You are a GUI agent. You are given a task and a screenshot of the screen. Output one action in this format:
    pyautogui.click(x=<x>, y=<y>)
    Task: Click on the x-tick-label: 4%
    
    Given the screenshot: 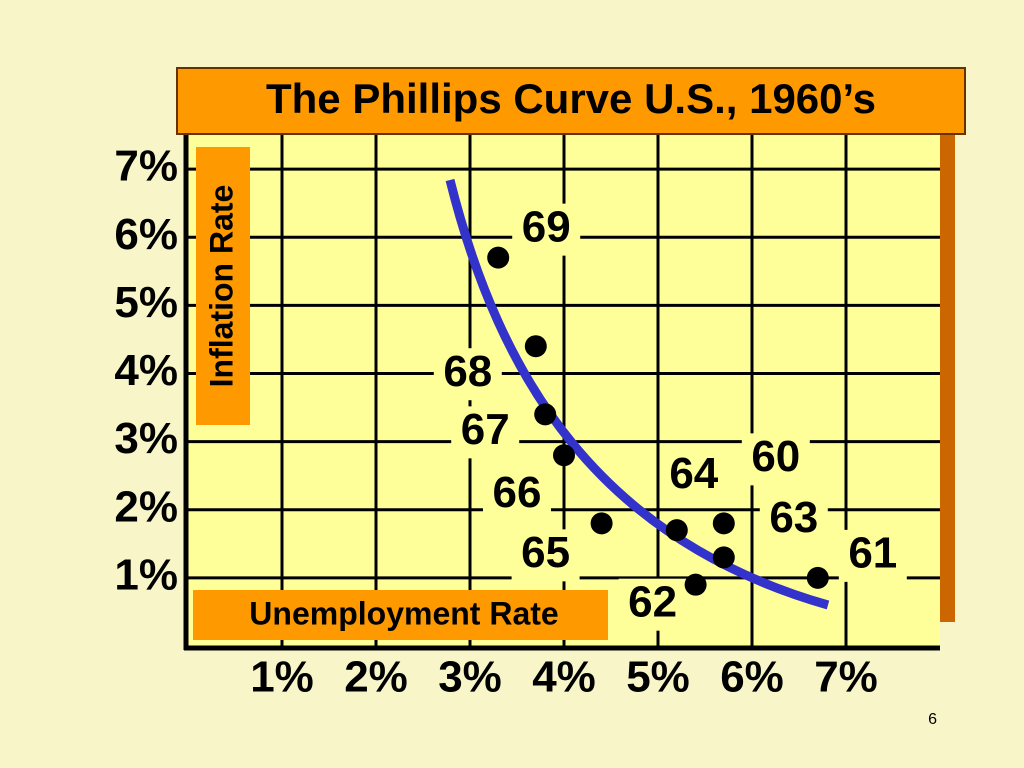 What is the action you would take?
    pyautogui.click(x=564, y=677)
    